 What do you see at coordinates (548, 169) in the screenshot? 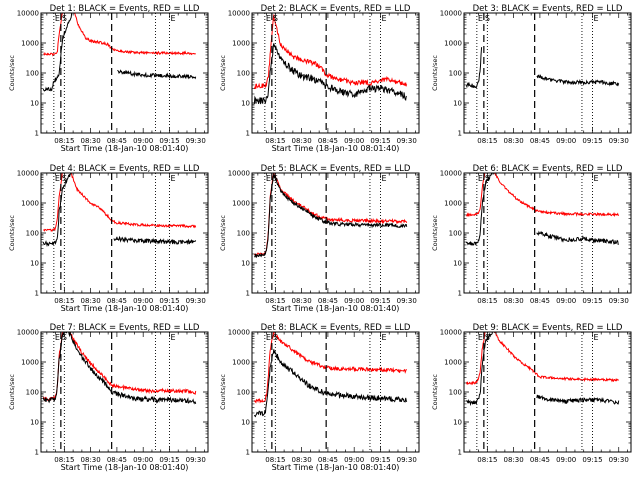
I see `chart-title: Det 6: BLACK = Events, RED = LLD` at bounding box center [548, 169].